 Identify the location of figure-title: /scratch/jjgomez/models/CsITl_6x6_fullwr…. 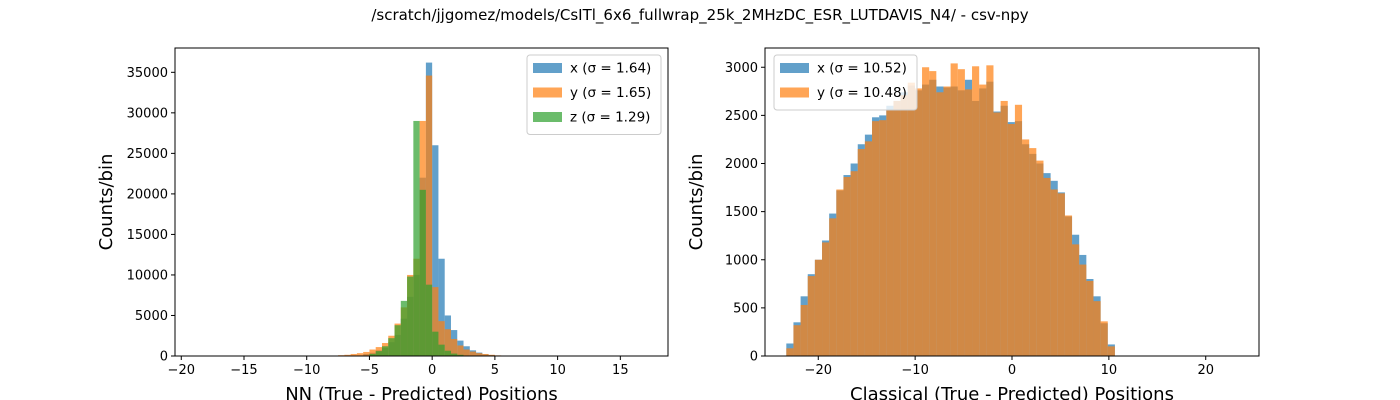
(699, 15).